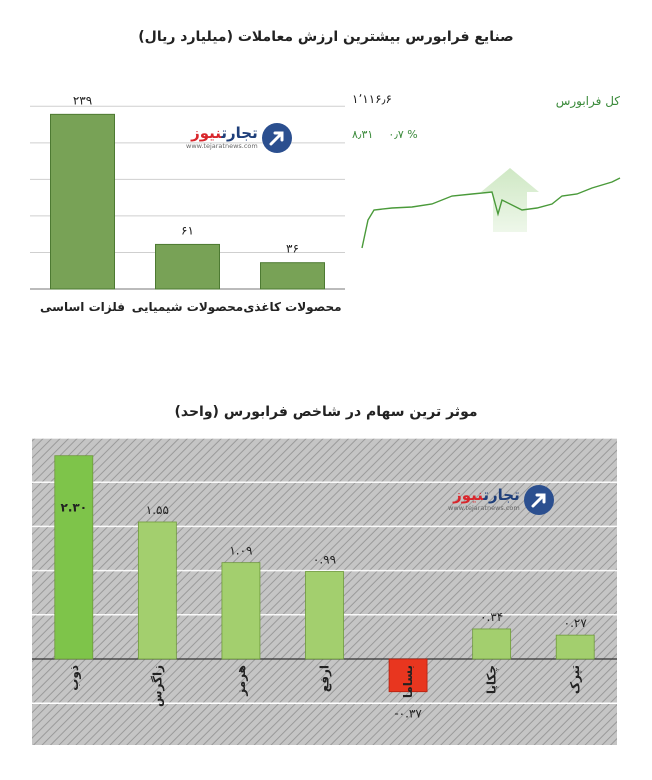  I want to click on category-label: تپرک, so click(575, 679).